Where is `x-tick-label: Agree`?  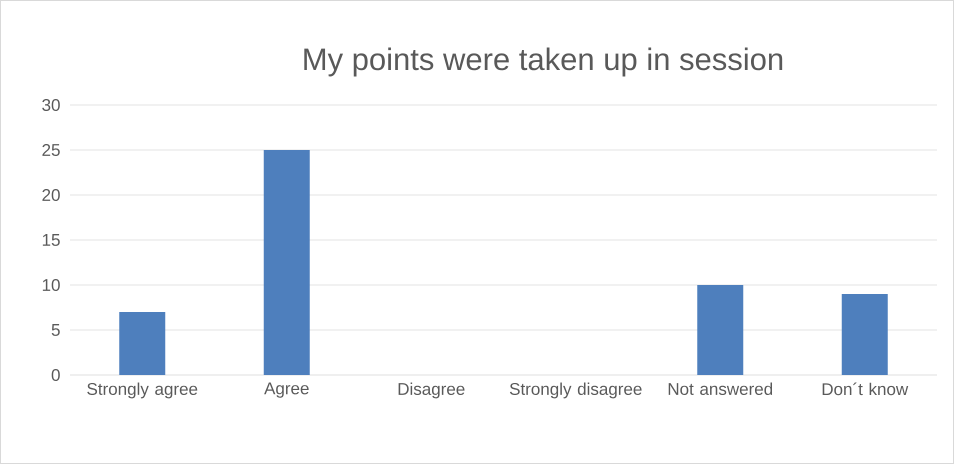 x-tick-label: Agree is located at coordinates (286, 390).